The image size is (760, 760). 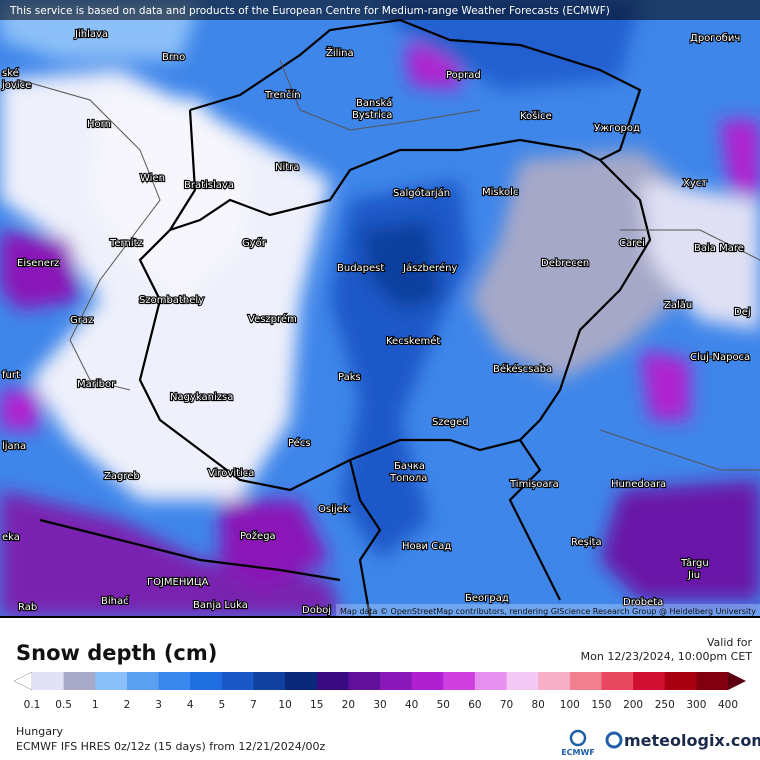 What do you see at coordinates (696, 705) in the screenshot?
I see `colorbar-label: 300` at bounding box center [696, 705].